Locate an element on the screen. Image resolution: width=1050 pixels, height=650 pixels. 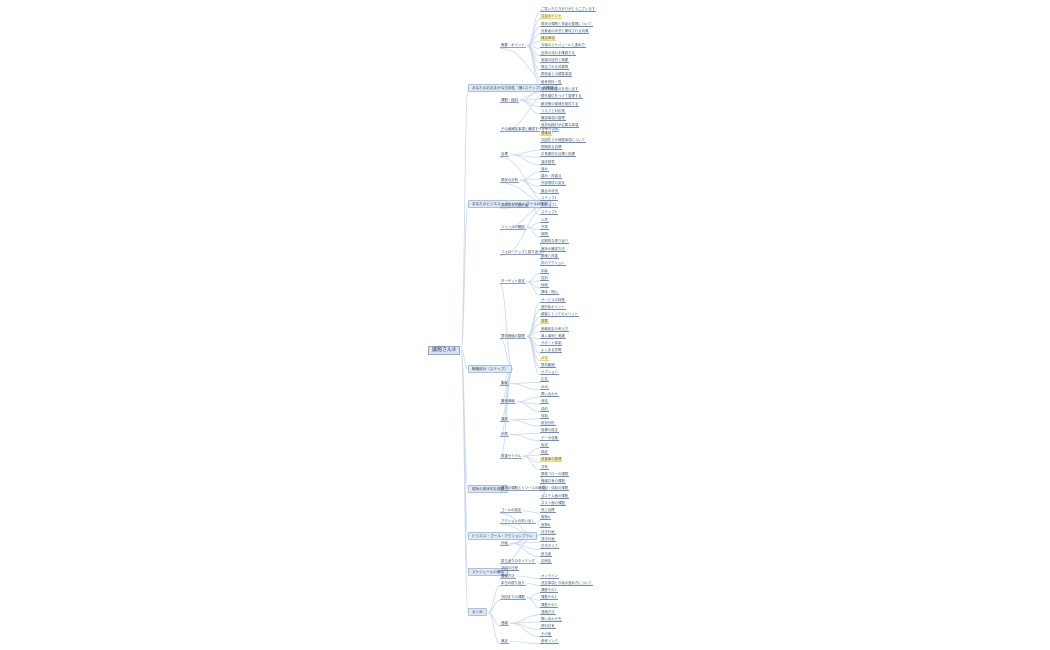
leaf-topic: 重要 is located at coordinates (544, 322).